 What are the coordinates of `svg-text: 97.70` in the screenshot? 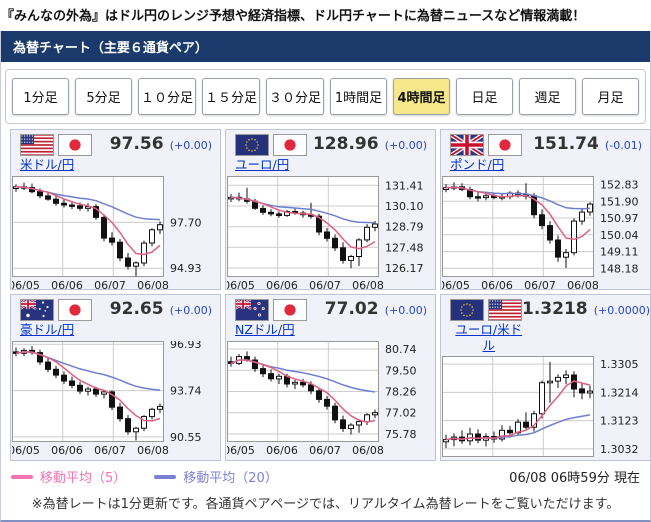 It's located at (186, 222).